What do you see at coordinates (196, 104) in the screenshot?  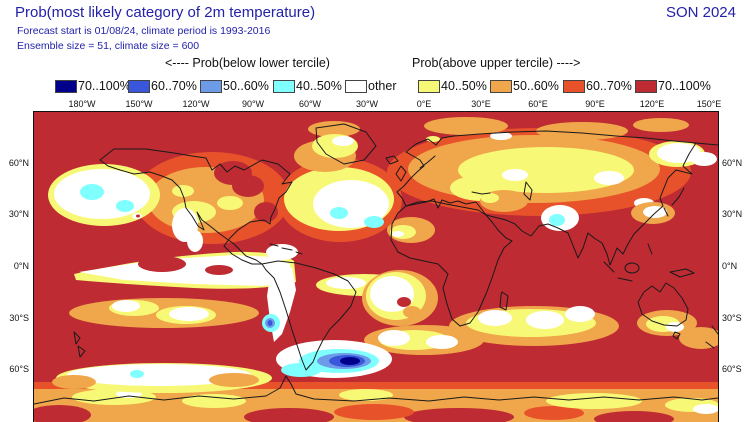 I see `lon-tick-label: 120°W` at bounding box center [196, 104].